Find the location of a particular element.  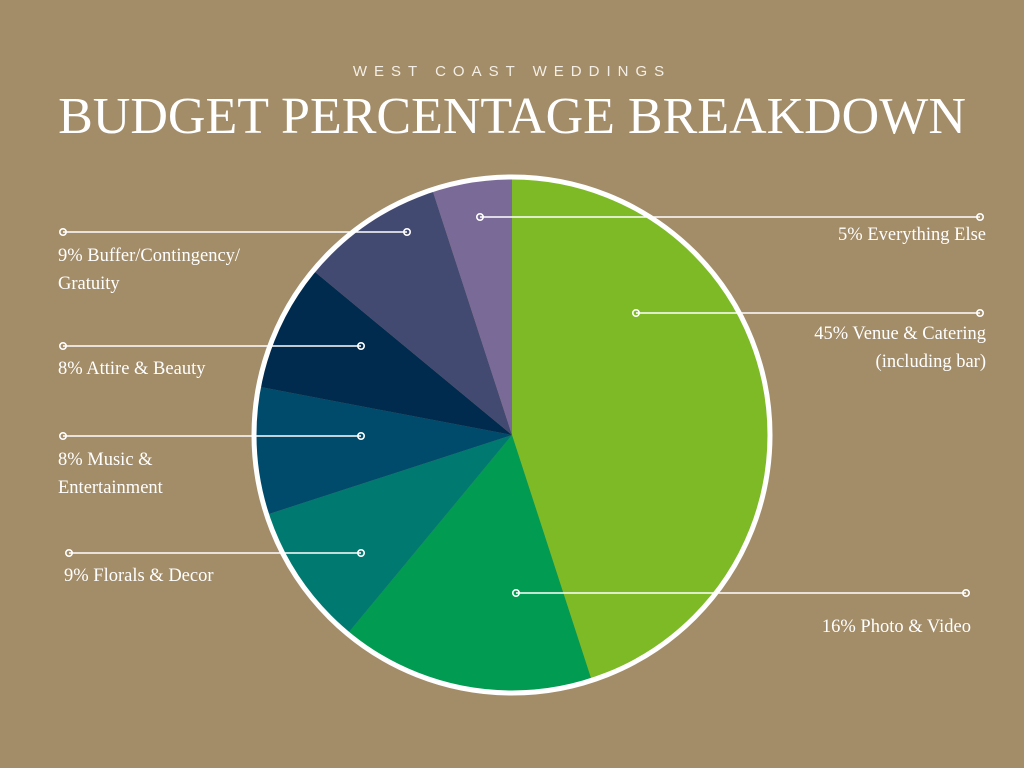

slice-label-line: 8% Attire & Beauty is located at coordinates (132, 369).